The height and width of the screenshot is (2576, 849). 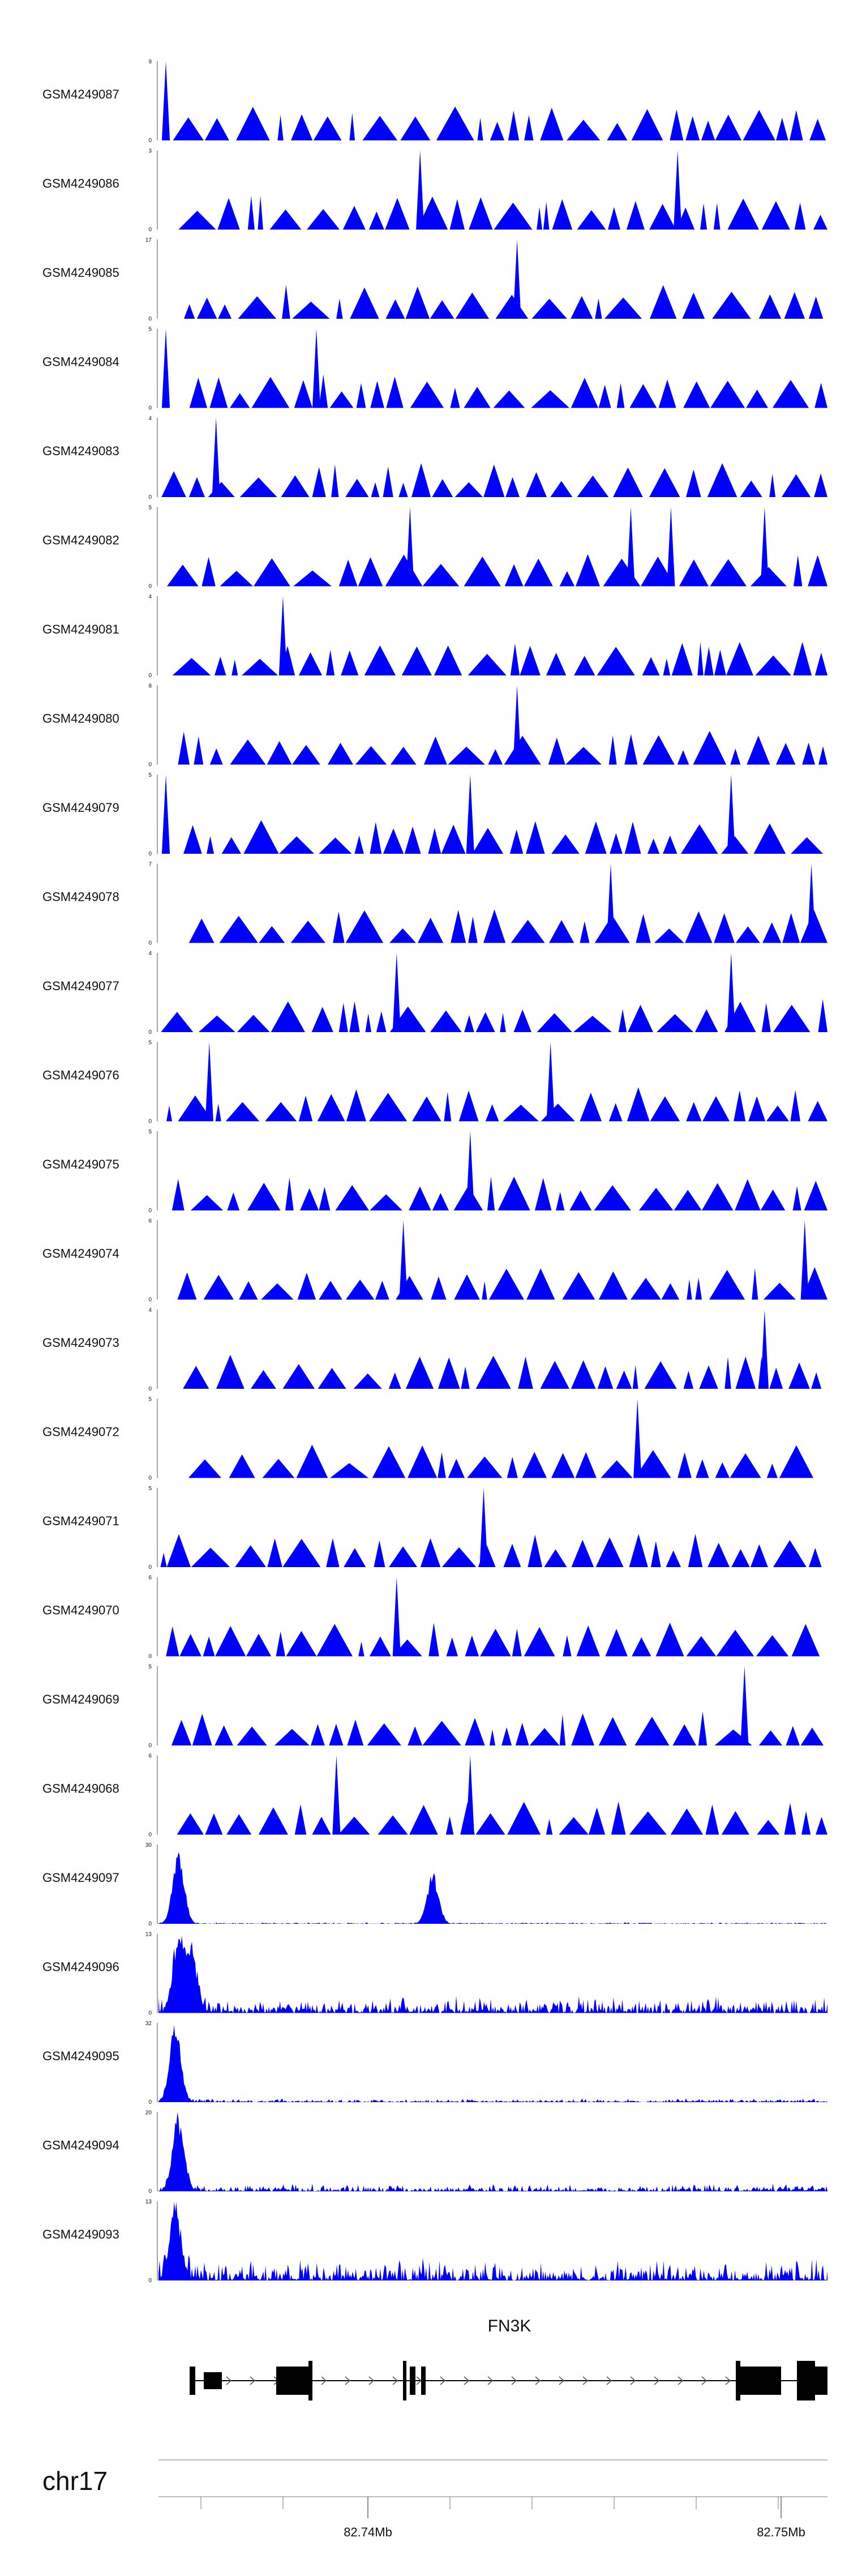 I want to click on track-label: GSM4249071, so click(x=80, y=1521).